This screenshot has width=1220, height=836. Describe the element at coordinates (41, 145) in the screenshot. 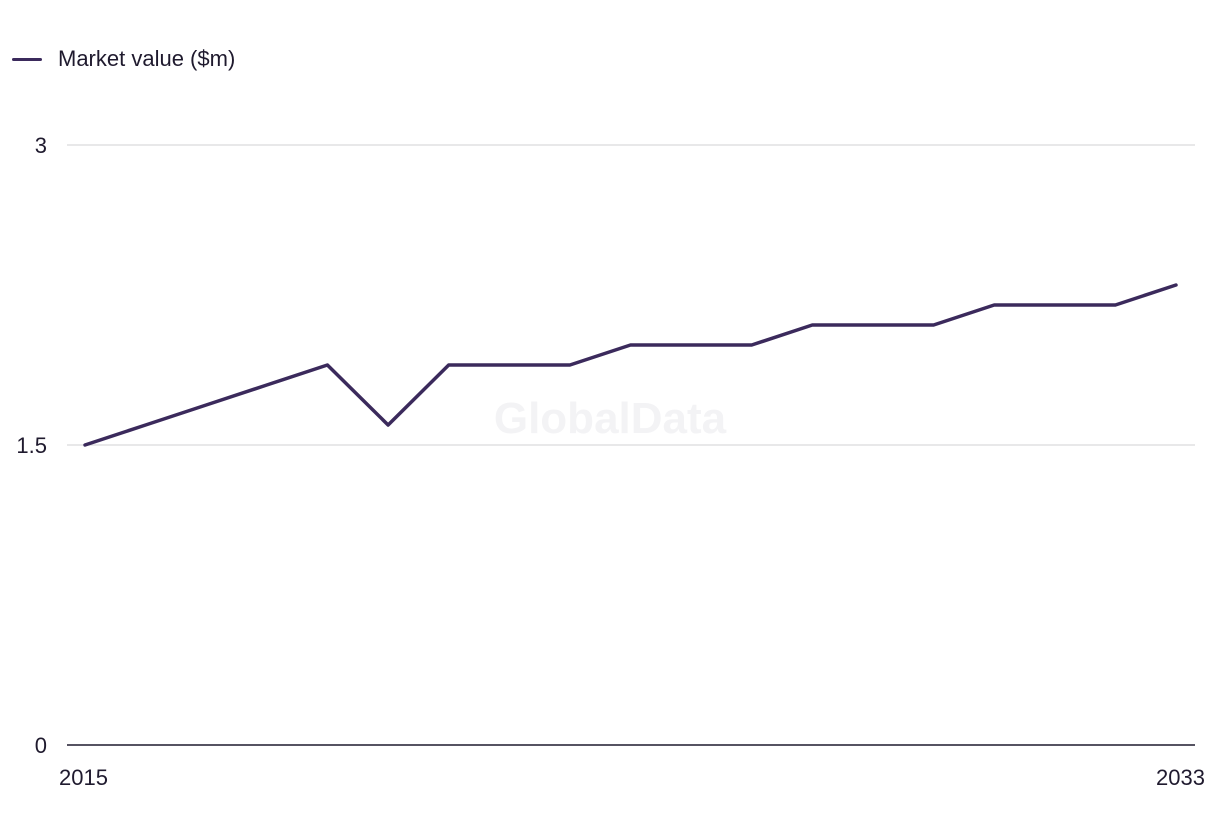

I see `y-tick-label: 3` at that location.